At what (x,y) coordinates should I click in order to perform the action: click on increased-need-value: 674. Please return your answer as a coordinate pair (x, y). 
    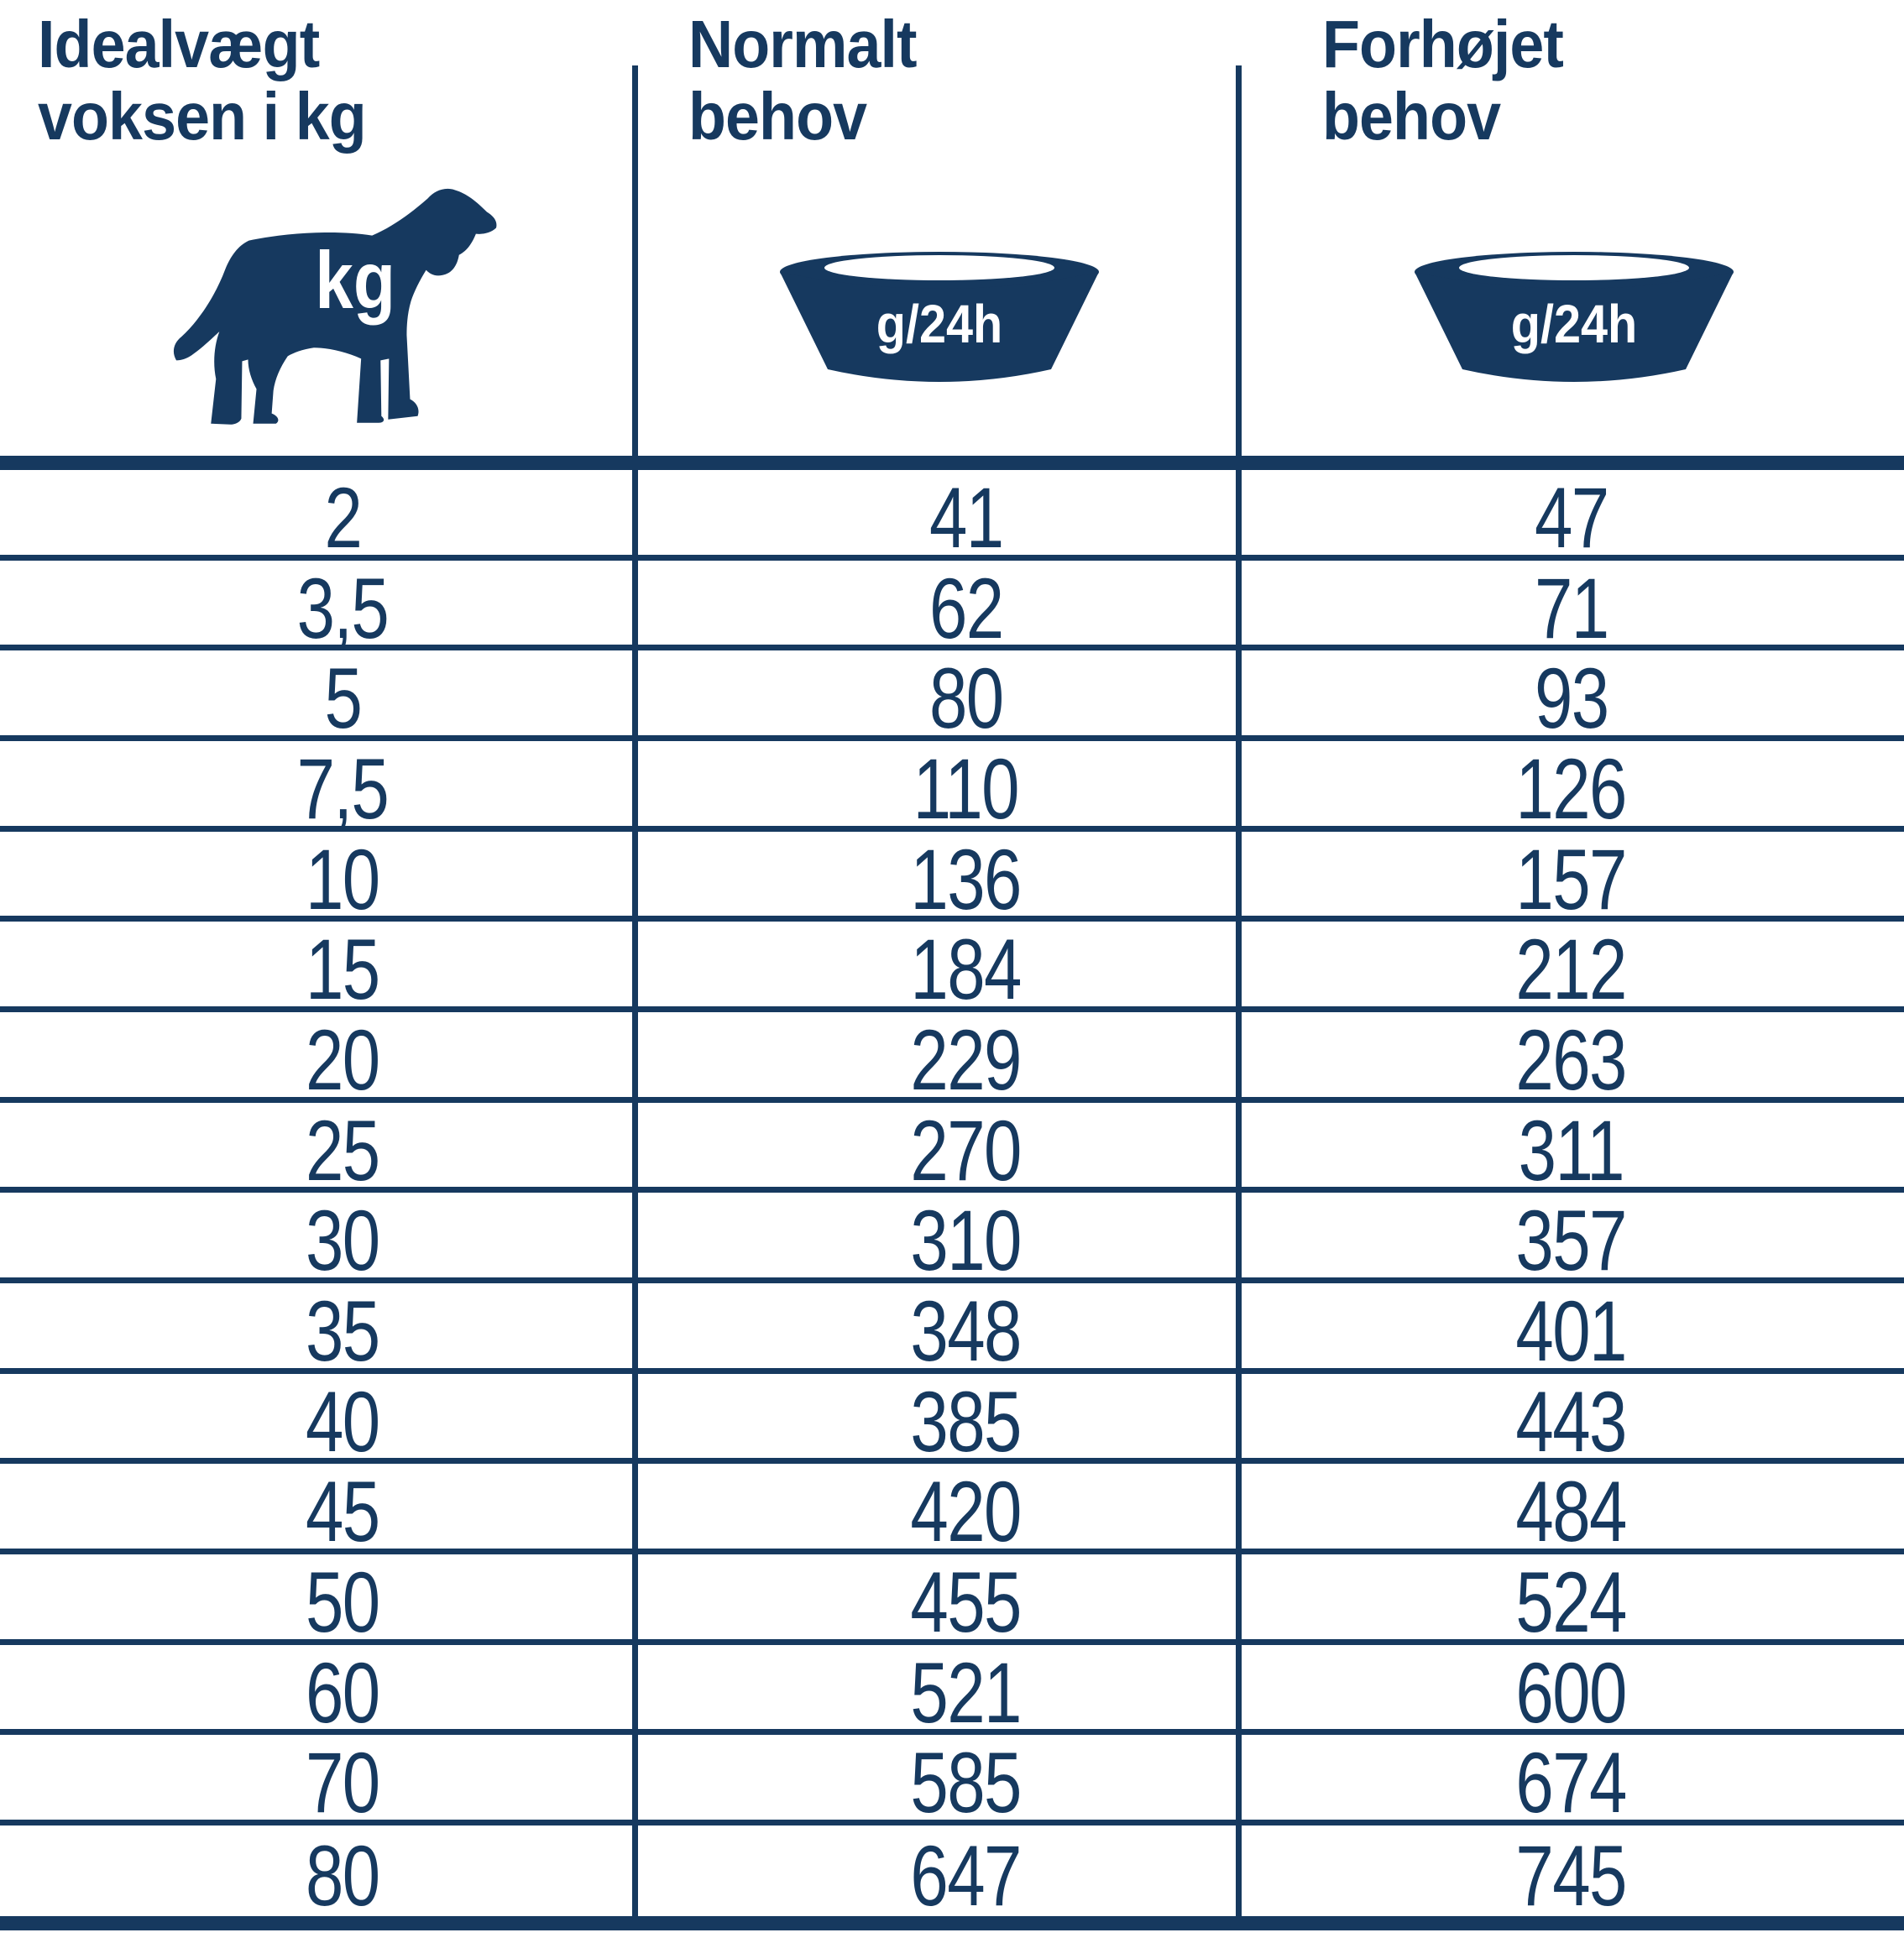
    Looking at the image, I should click on (1571, 1783).